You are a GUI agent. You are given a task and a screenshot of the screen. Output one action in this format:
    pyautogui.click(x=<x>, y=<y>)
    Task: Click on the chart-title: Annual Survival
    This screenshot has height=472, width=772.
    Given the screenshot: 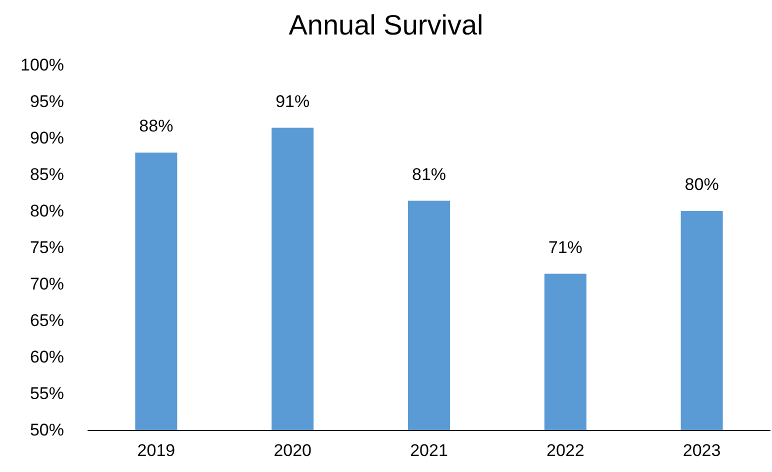 What is the action you would take?
    pyautogui.click(x=386, y=25)
    